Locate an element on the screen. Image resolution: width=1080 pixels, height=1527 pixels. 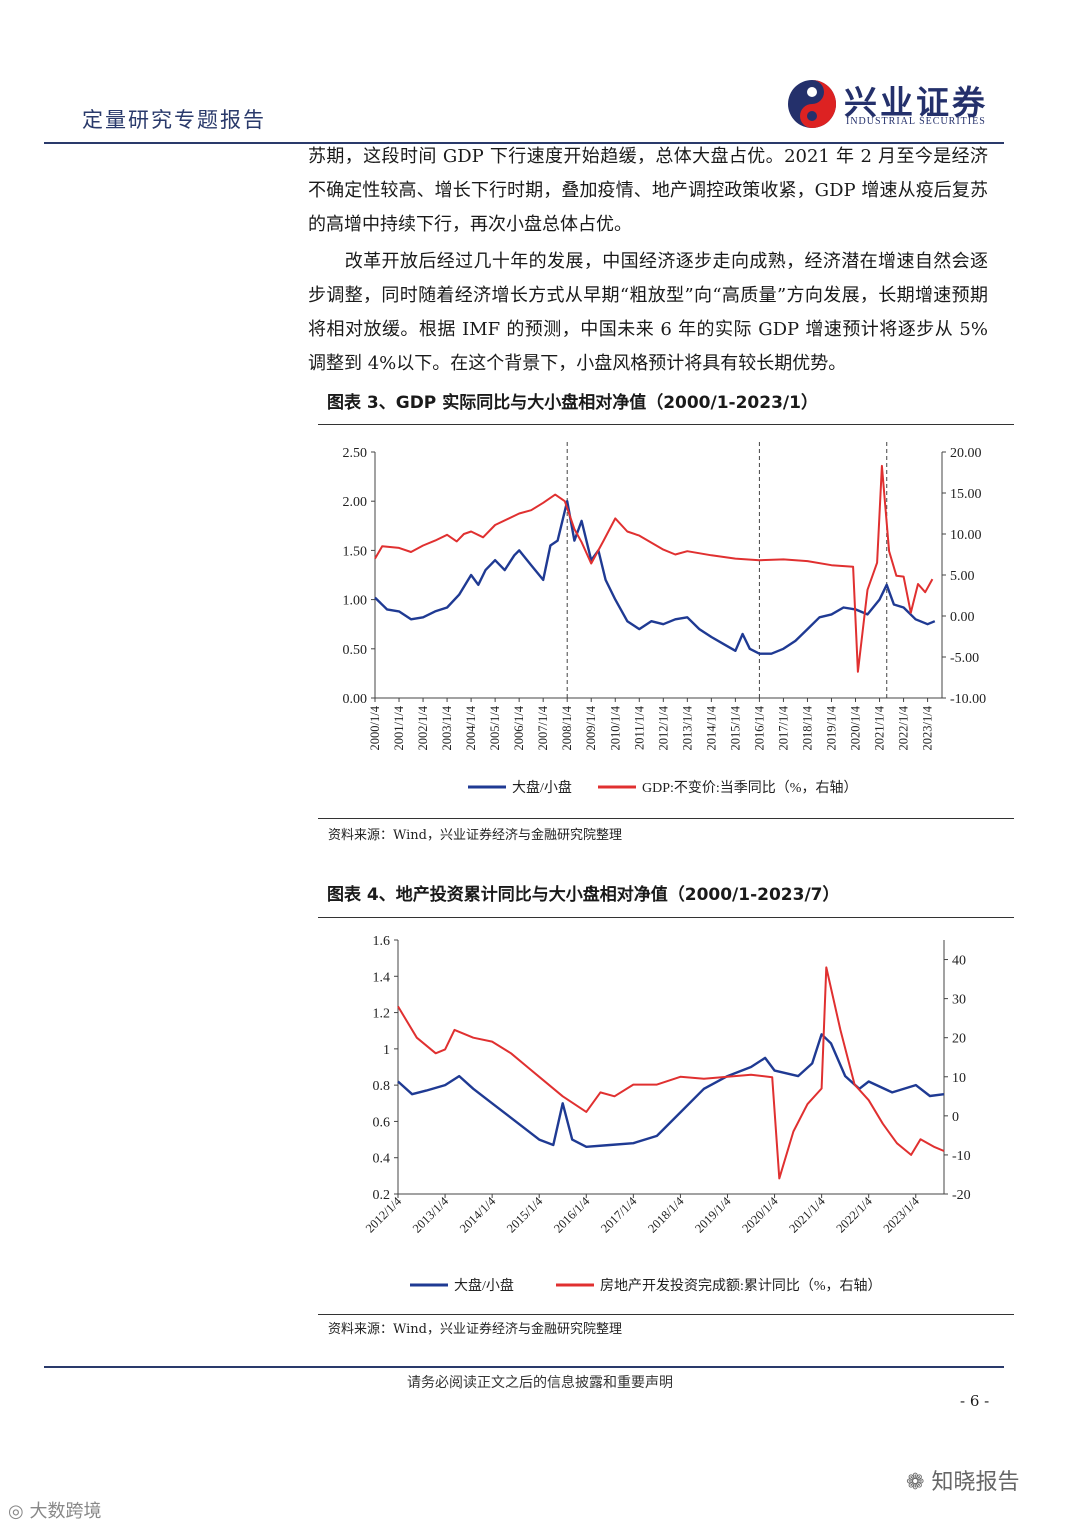
figure3-title: 图表 3、GDP 实际同比与大小盘相对净值（2000/1-2023/1） is located at coordinates (572, 403).